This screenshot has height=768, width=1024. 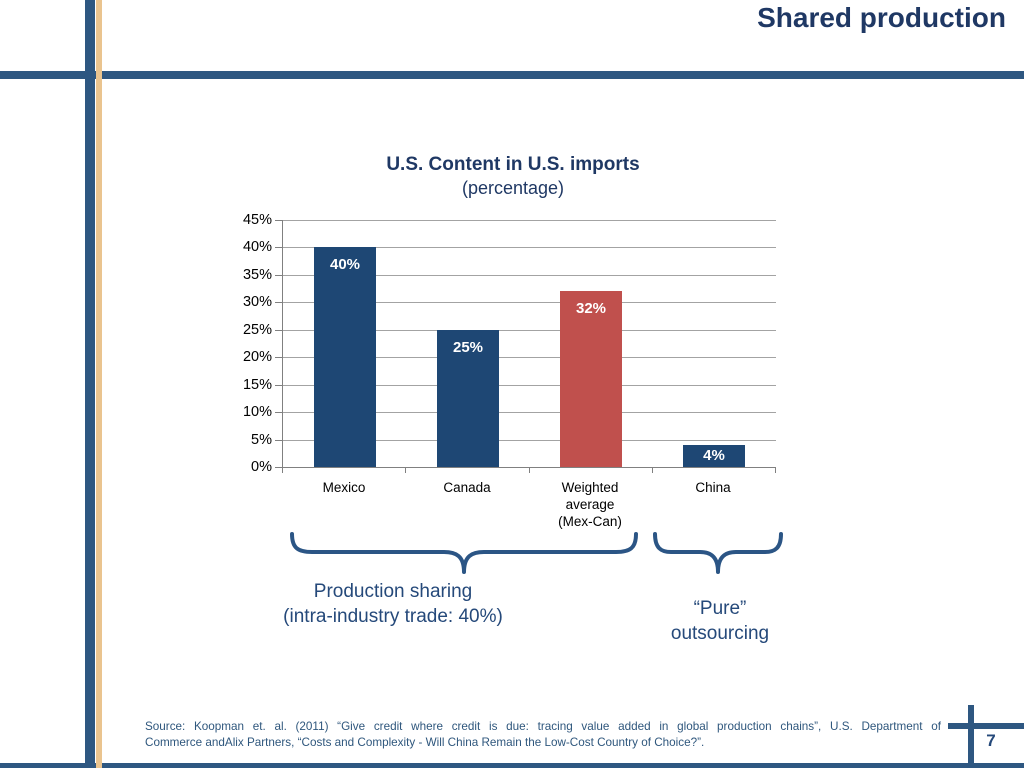 What do you see at coordinates (257, 275) in the screenshot?
I see `y-tick-label: 35%` at bounding box center [257, 275].